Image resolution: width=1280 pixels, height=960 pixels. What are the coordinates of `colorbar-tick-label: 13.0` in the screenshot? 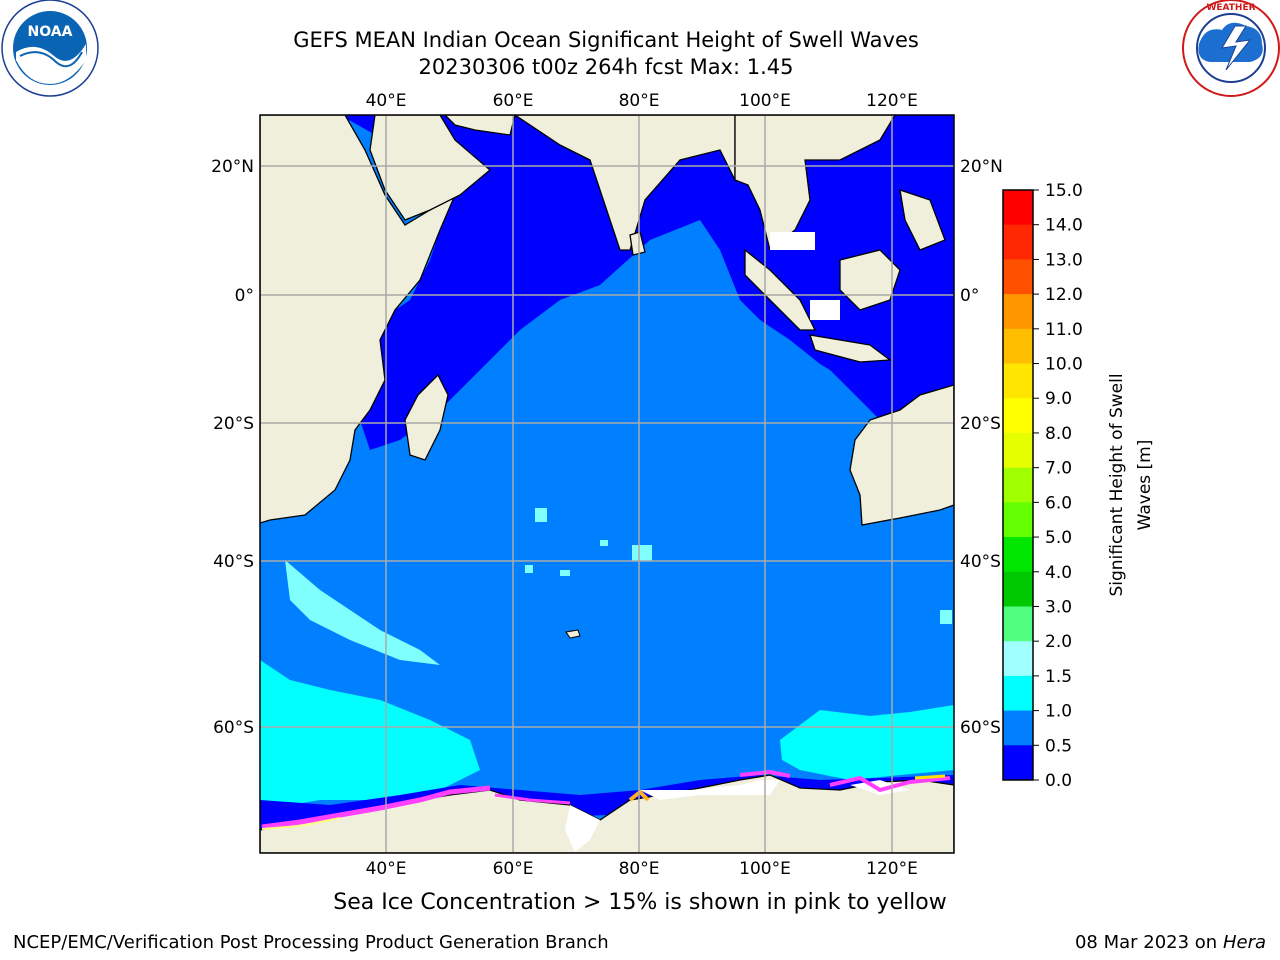 It's located at (1064, 260).